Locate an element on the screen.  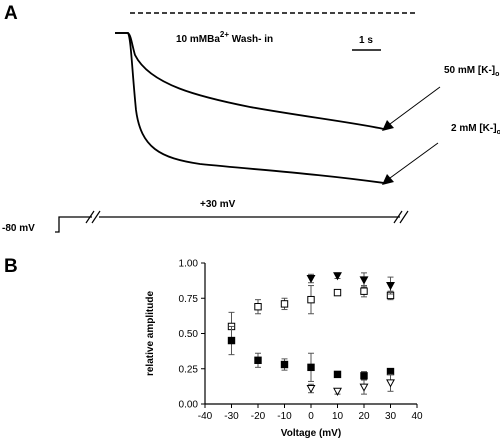
protocol-line is located at coordinates (227, 224).